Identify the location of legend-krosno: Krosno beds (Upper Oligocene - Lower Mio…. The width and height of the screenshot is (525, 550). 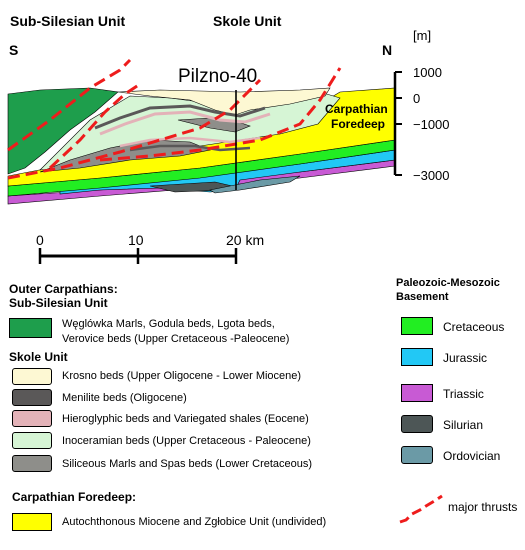
(182, 376).